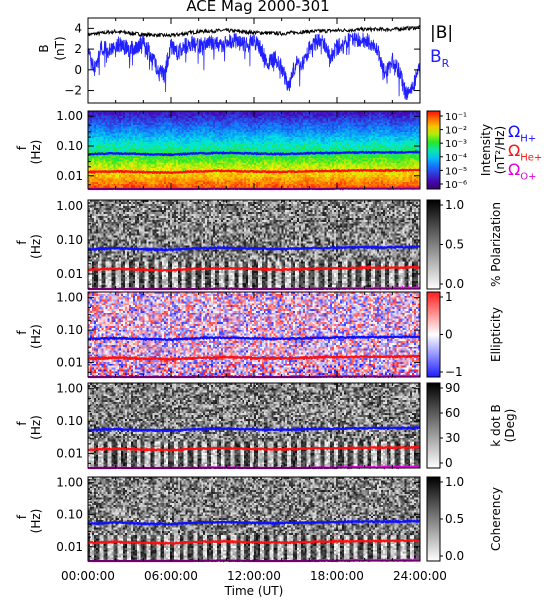  What do you see at coordinates (496, 425) in the screenshot?
I see `colorbar-label: k dot B` at bounding box center [496, 425].